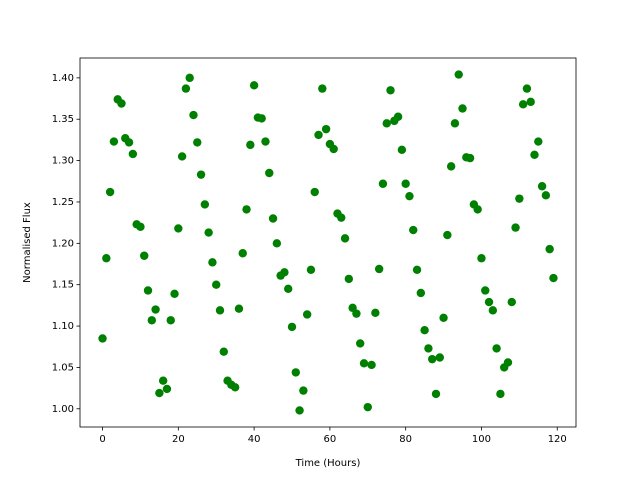 Image resolution: width=640 pixels, height=480 pixels. What do you see at coordinates (63, 161) in the screenshot?
I see `y-tick-label: 1.30` at bounding box center [63, 161].